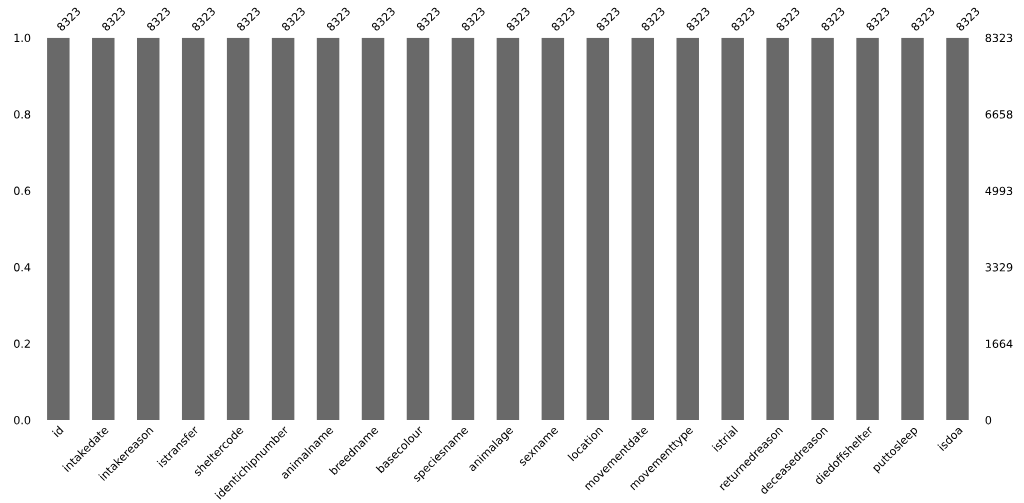 The width and height of the screenshot is (1024, 503). What do you see at coordinates (999, 38) in the screenshot?
I see `y2-tick-label: 8323` at bounding box center [999, 38].